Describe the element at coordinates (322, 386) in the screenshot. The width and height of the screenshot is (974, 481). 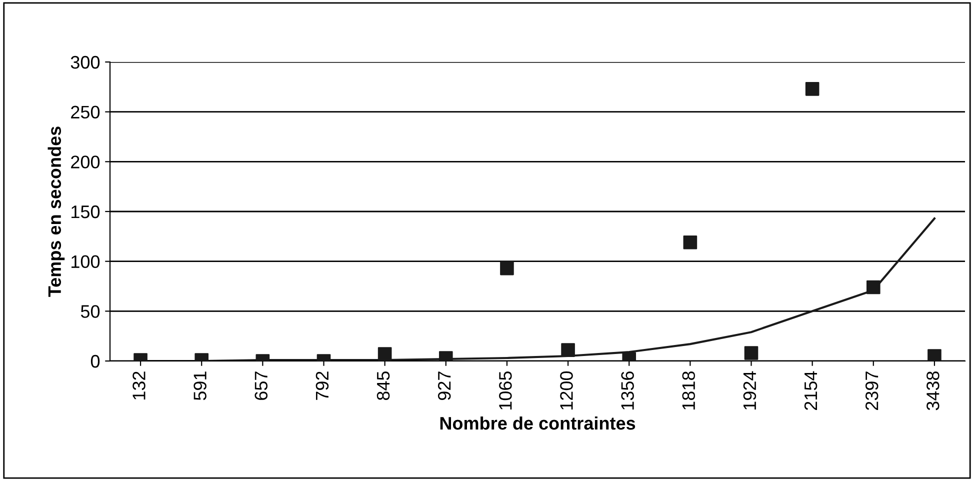
I see `x-tick-label: 792` at that location.